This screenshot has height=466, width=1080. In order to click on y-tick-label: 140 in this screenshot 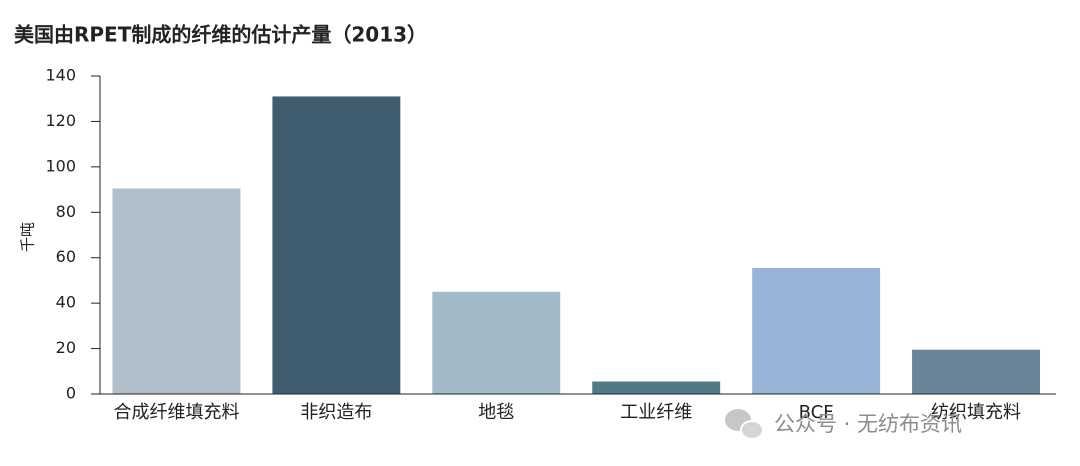, I will do `click(60, 75)`.